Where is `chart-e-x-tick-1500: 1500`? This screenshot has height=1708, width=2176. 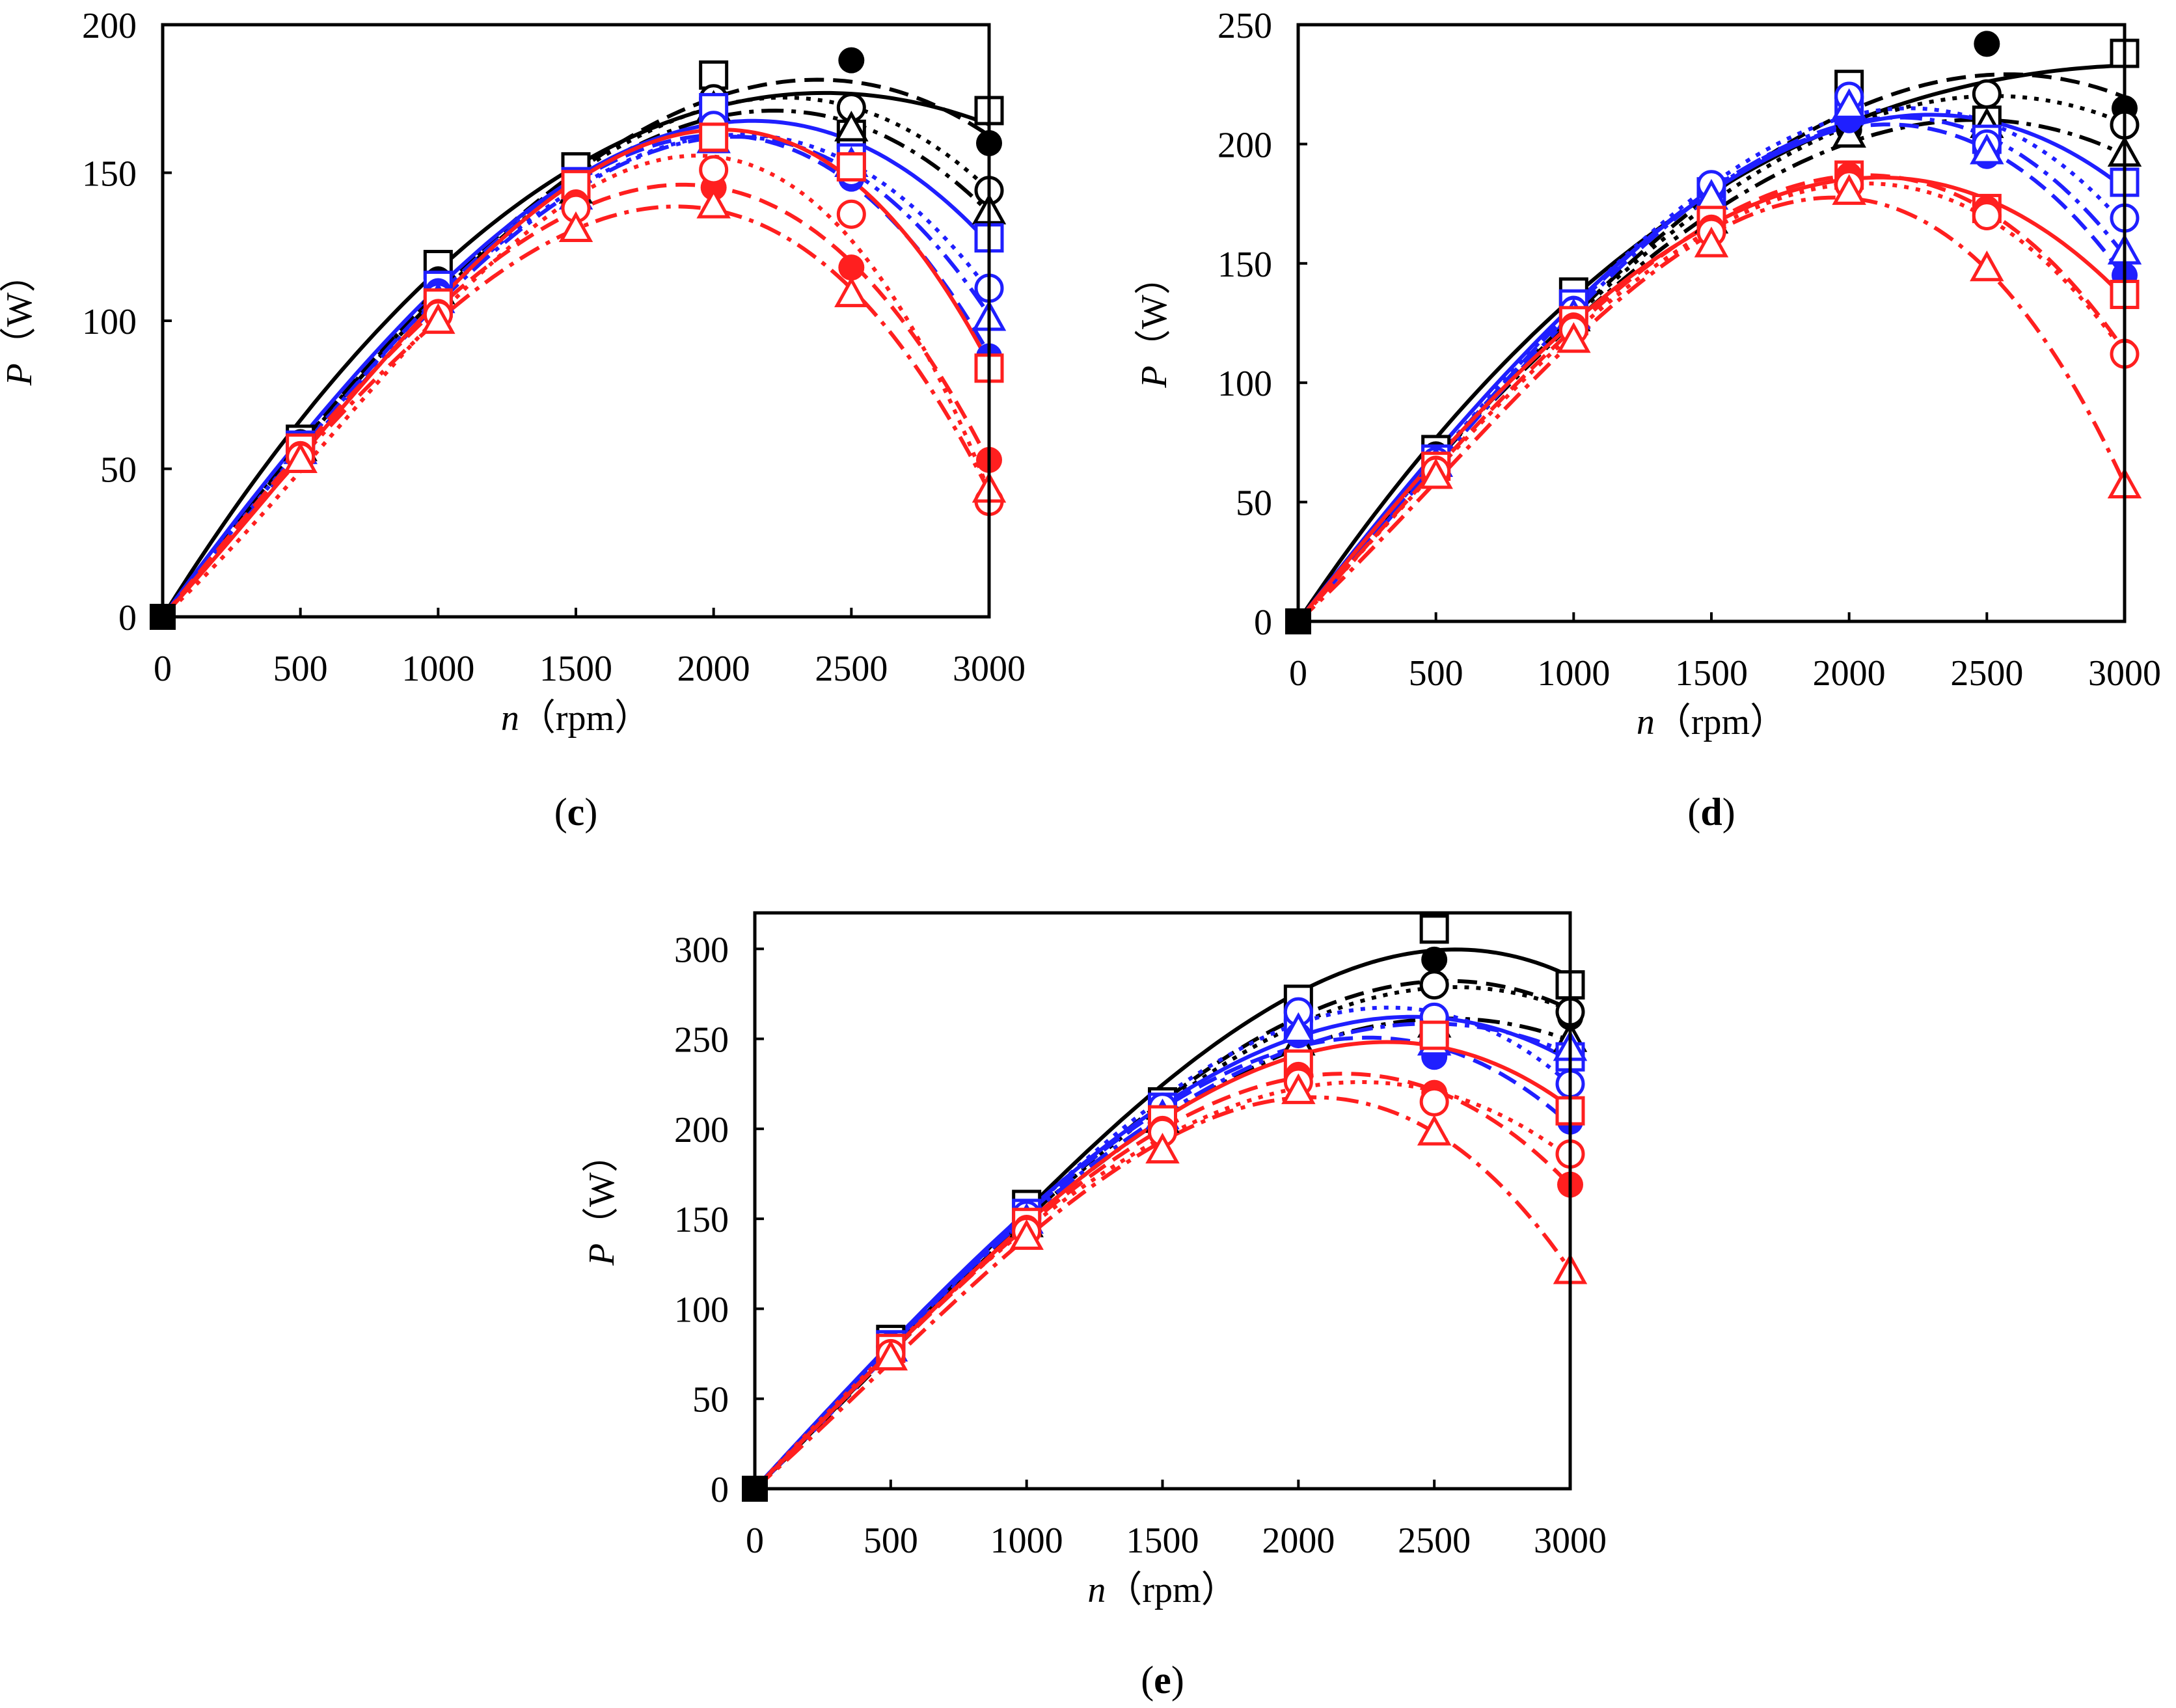 chart-e-x-tick-1500: 1500 is located at coordinates (1162, 1541).